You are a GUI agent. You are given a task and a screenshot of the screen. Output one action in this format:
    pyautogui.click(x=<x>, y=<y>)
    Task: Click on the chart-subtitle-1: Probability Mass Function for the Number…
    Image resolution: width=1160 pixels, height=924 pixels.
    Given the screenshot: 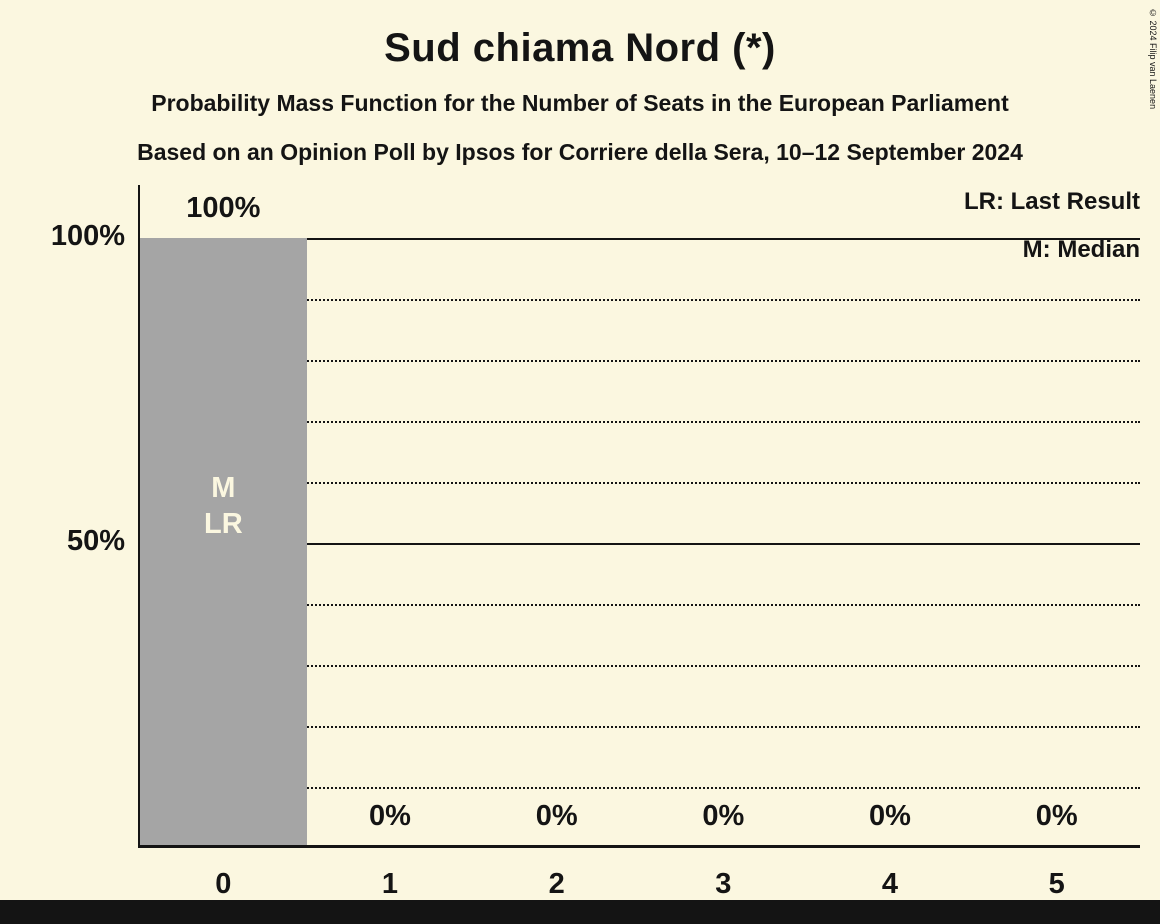 What is the action you would take?
    pyautogui.click(x=580, y=103)
    